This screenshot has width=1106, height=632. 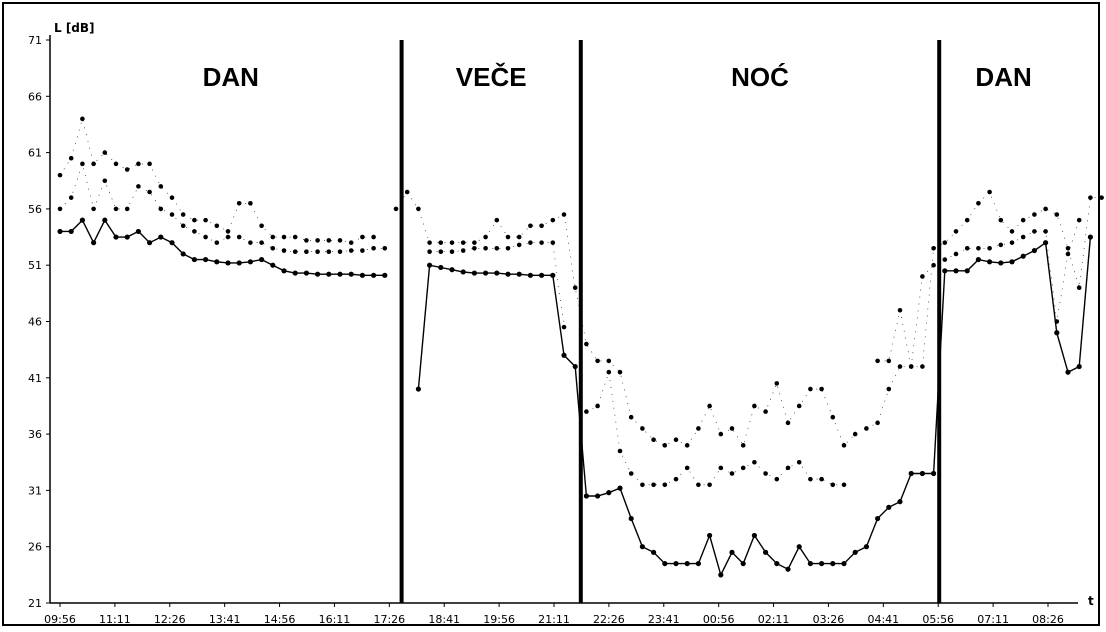 I want to click on x-tick-label: 02:11, so click(x=774, y=619).